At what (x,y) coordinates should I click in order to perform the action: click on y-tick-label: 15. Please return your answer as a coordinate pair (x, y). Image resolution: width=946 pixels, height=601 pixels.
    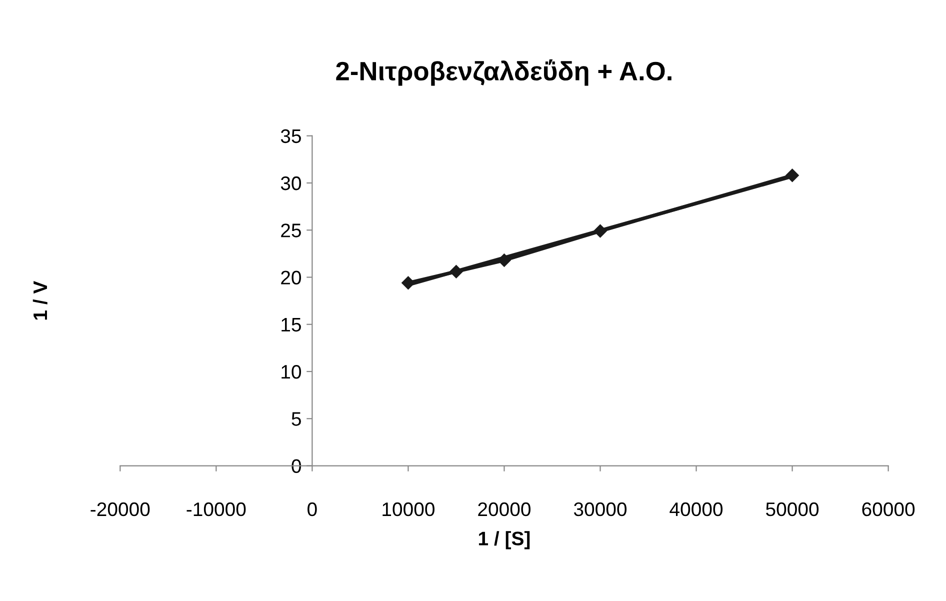
    Looking at the image, I should click on (291, 325).